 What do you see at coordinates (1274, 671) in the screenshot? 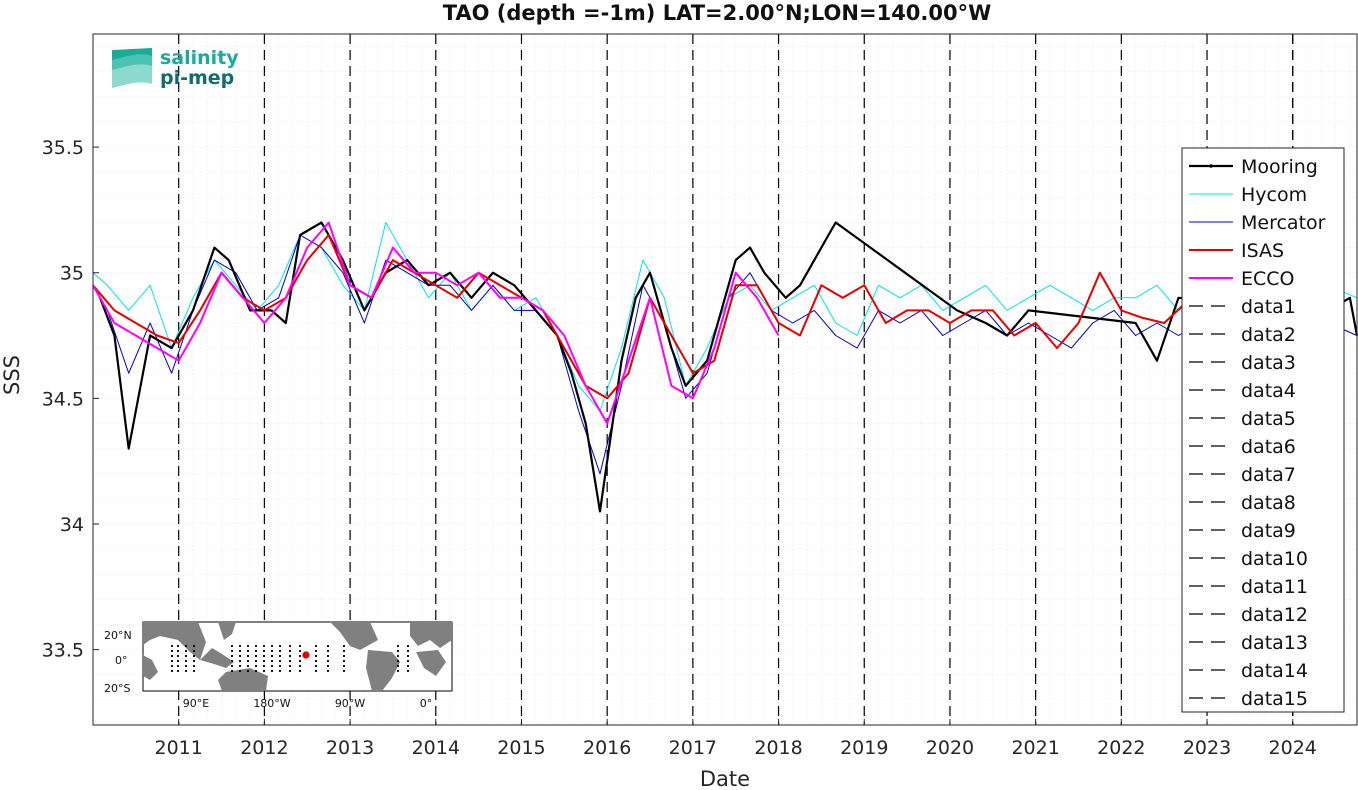
I see `legend-label-data14: data14` at bounding box center [1274, 671].